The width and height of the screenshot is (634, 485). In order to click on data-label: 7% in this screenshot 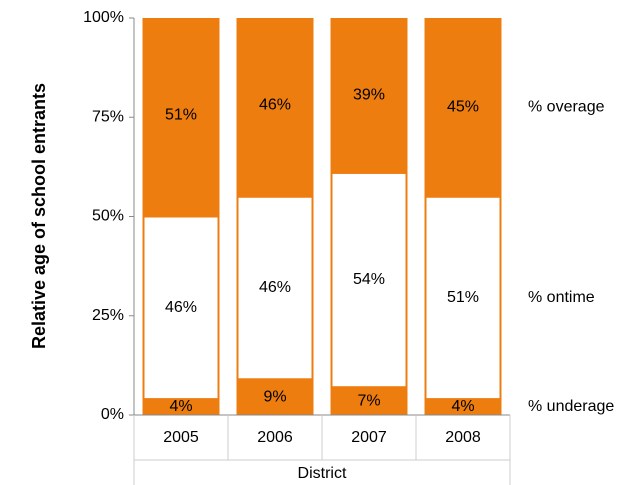, I will do `click(368, 400)`.